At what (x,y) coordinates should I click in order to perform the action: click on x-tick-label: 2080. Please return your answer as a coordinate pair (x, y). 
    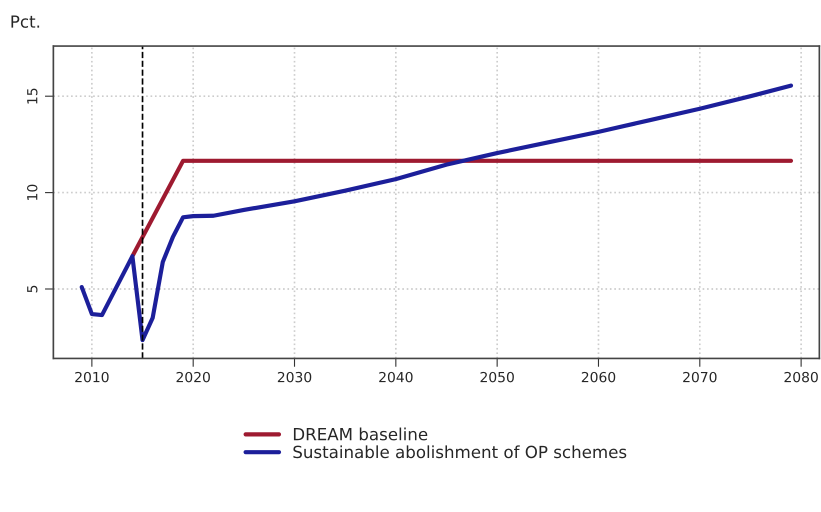
    Looking at the image, I should click on (801, 377).